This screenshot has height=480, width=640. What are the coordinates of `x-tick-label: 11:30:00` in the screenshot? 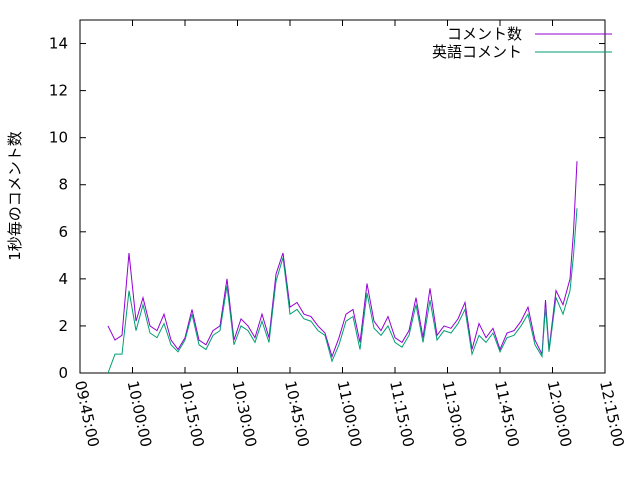 It's located at (455, 414).